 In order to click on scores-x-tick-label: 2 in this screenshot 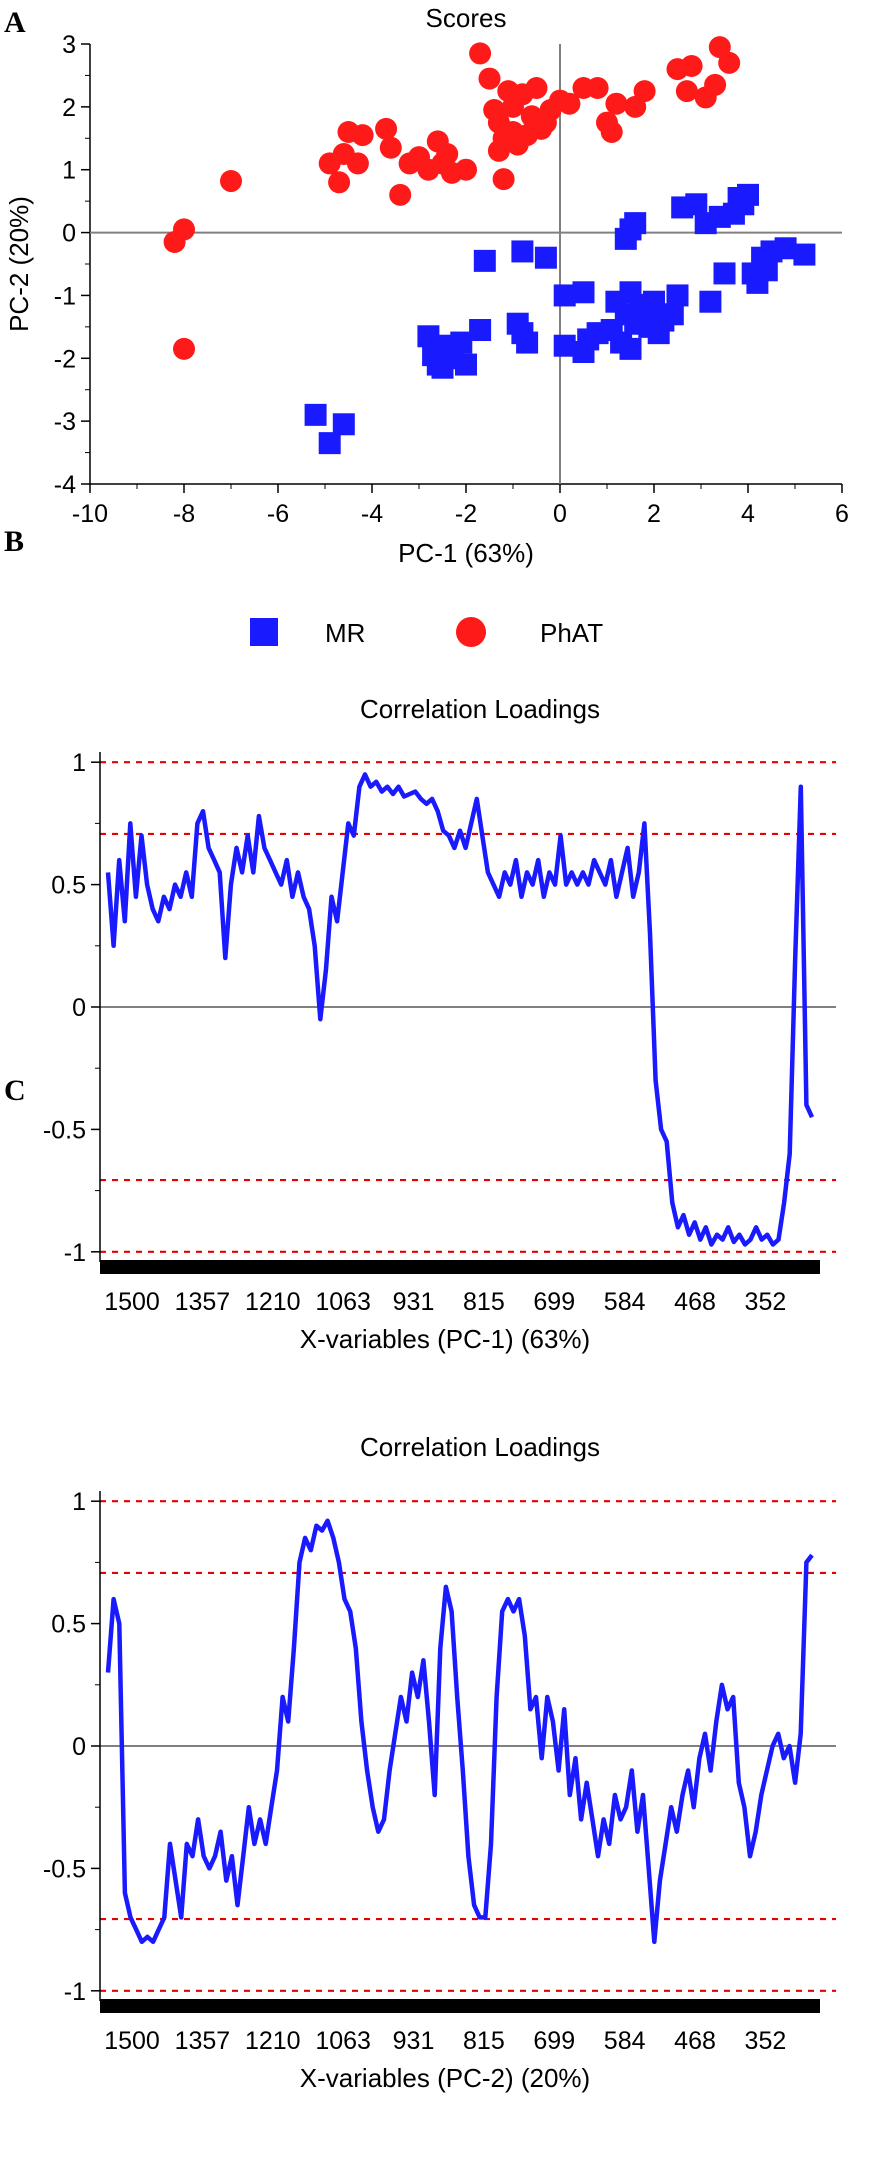, I will do `click(654, 514)`.